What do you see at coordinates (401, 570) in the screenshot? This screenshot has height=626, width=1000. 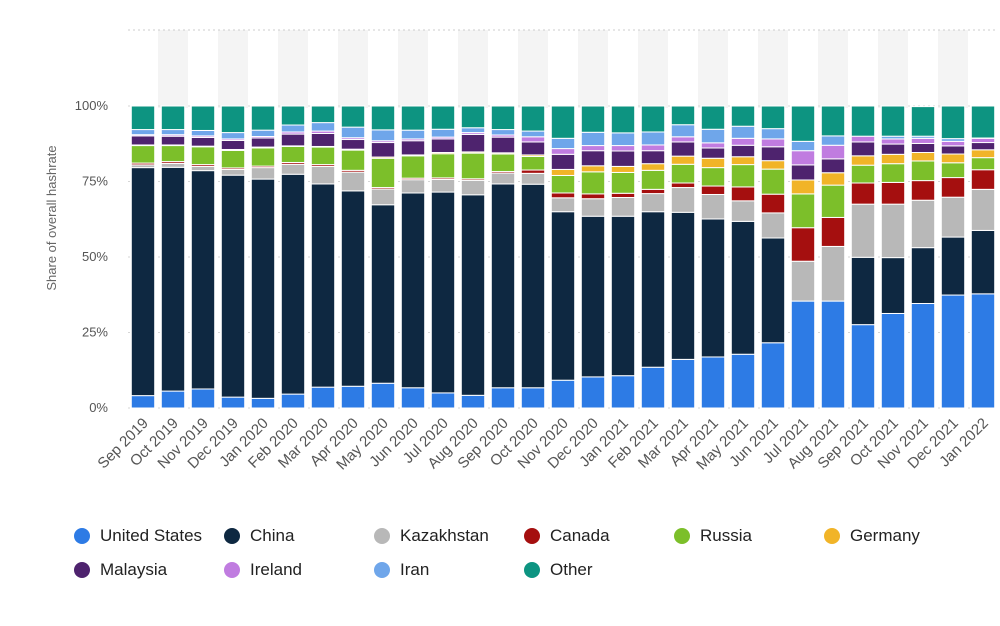 I see `legend-item: Iran` at bounding box center [401, 570].